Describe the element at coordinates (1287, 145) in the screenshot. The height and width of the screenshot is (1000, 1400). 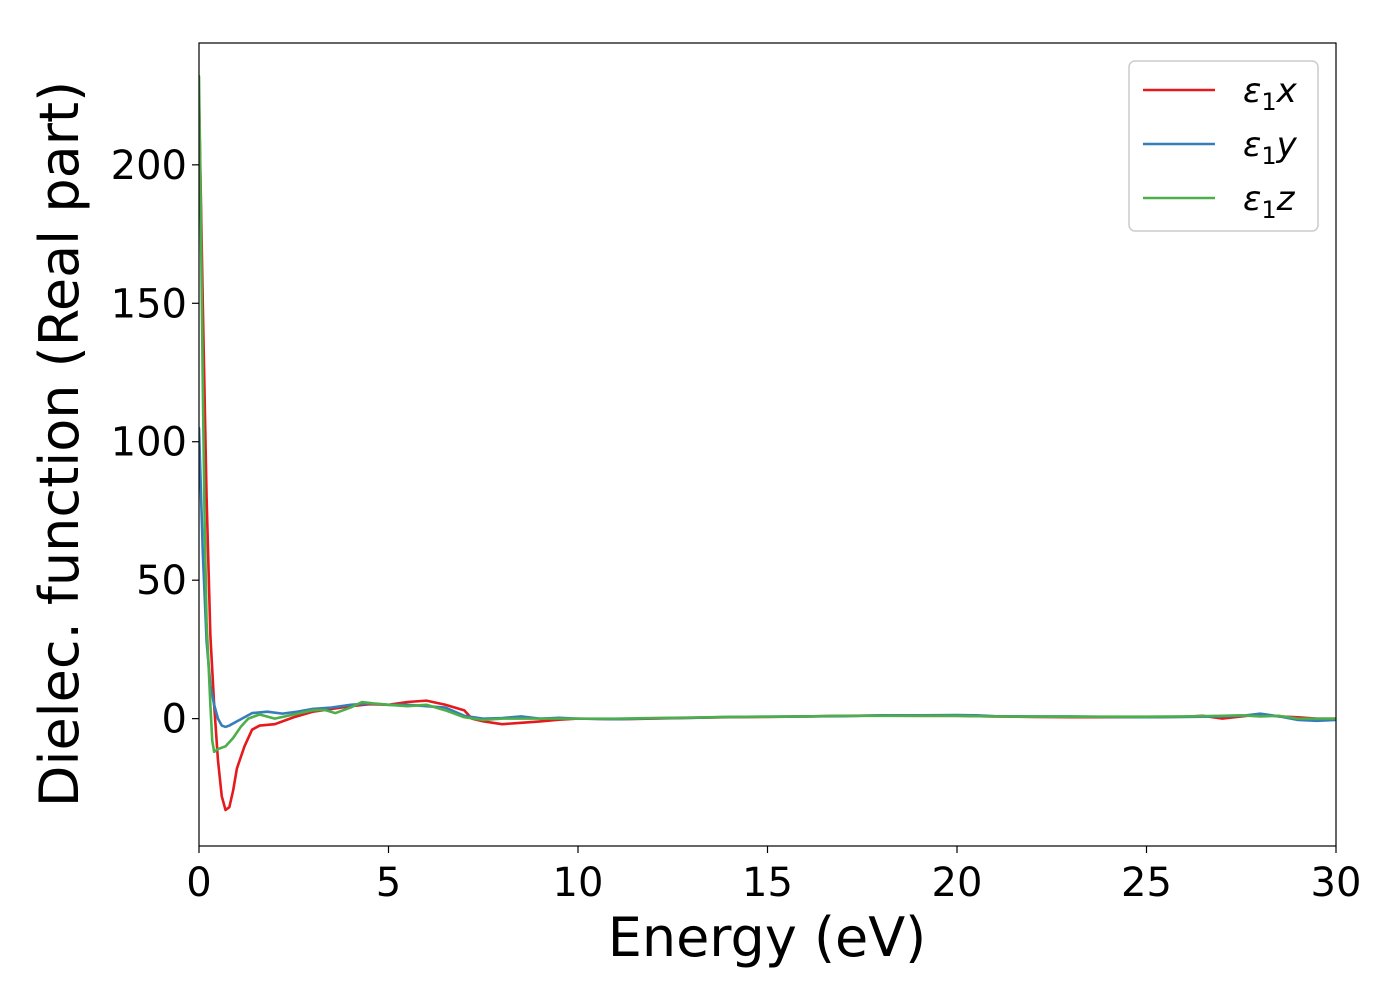
I see `legend-axis: y` at that location.